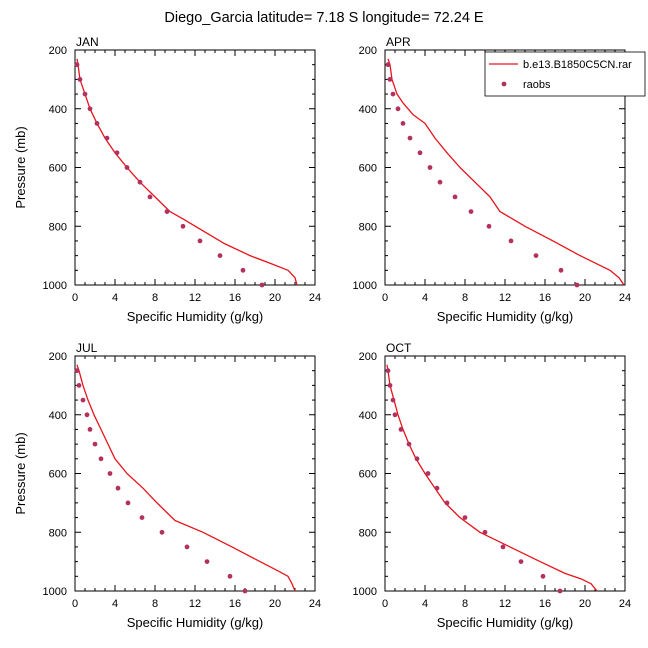  What do you see at coordinates (398, 42) in the screenshot?
I see `panel-label: APR` at bounding box center [398, 42].